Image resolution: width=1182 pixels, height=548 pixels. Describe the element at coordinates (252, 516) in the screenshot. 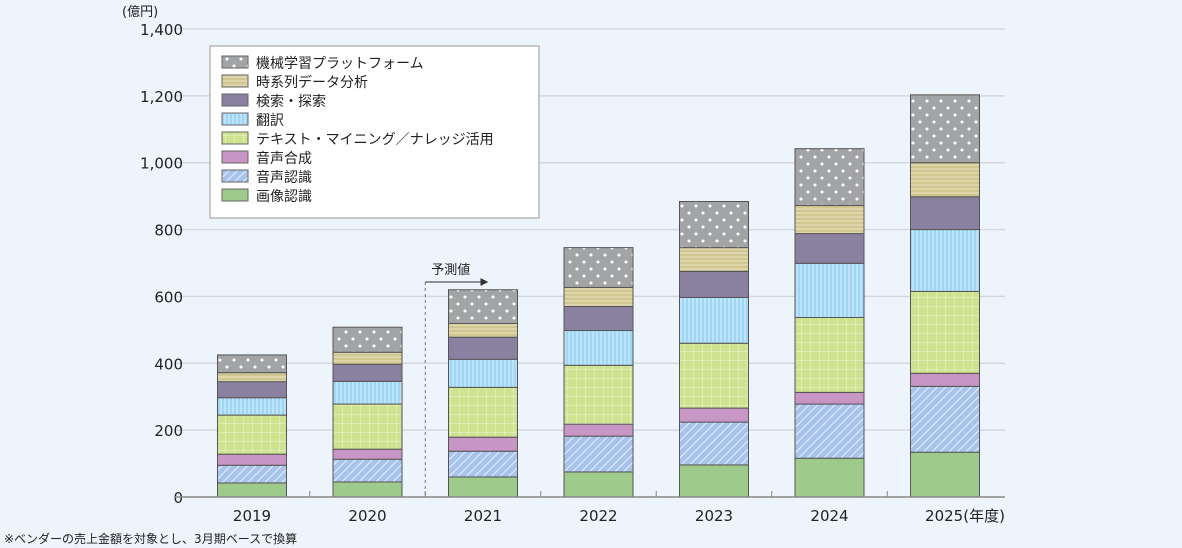

I see `x-tick-label: 2019` at that location.